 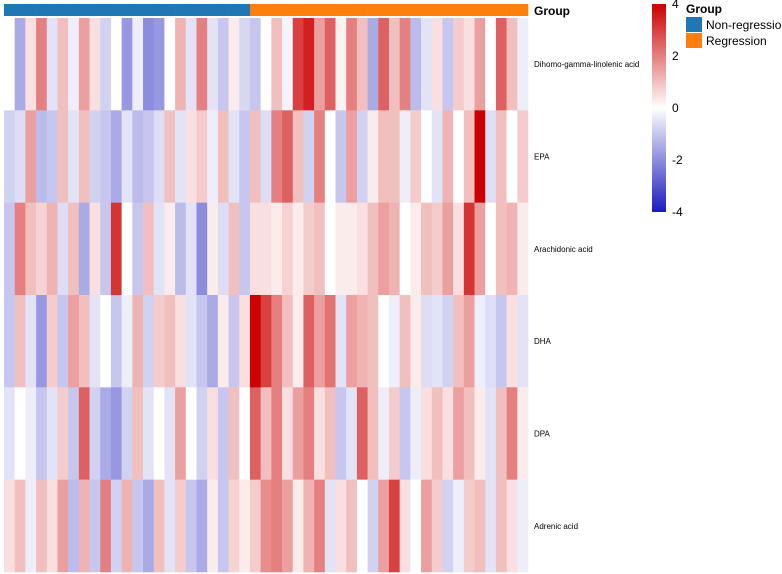 What do you see at coordinates (675, 56) in the screenshot?
I see `color-scale-tick-label: 2` at bounding box center [675, 56].